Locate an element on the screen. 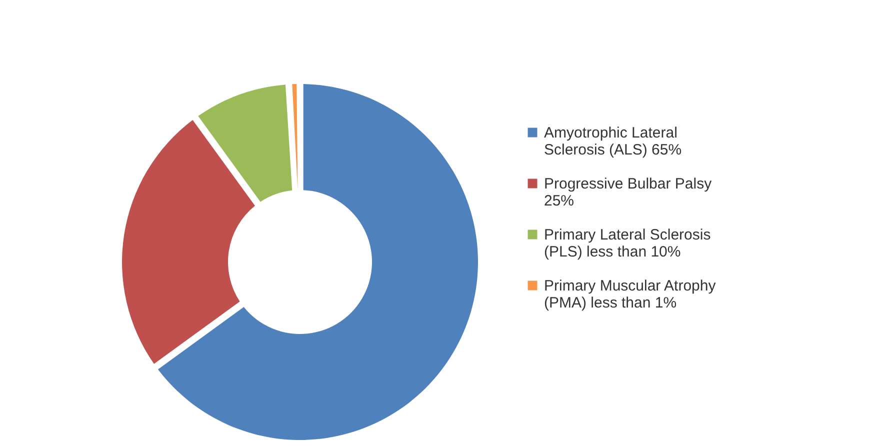  legend-label: Primary Lateral Sclerosis (PLS) less than 10% is located at coordinates (627, 243).